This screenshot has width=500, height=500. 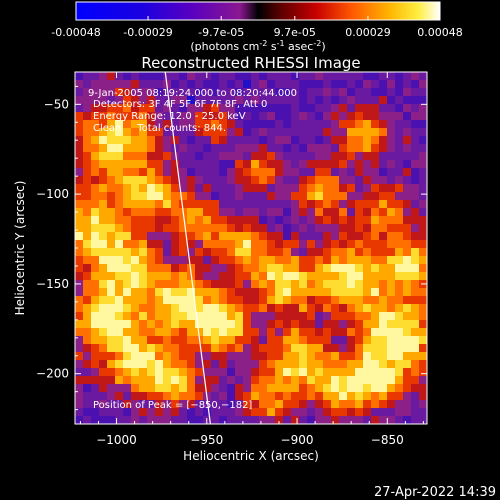 What do you see at coordinates (297, 440) in the screenshot?
I see `x-tick-label: −900` at bounding box center [297, 440].